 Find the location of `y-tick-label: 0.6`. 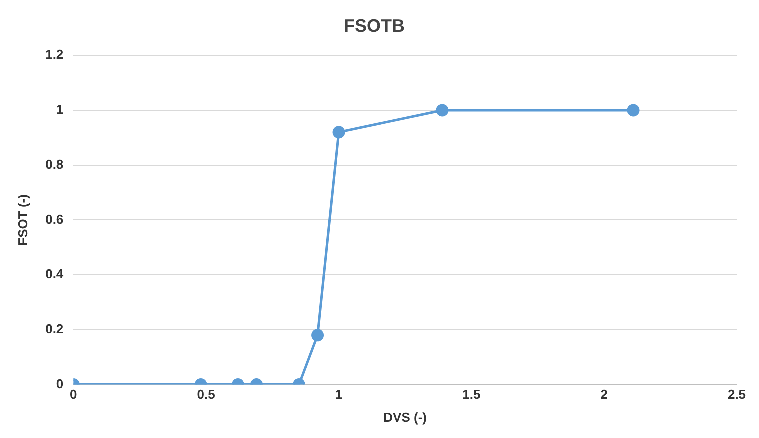

y-tick-label: 0.6 is located at coordinates (55, 219).